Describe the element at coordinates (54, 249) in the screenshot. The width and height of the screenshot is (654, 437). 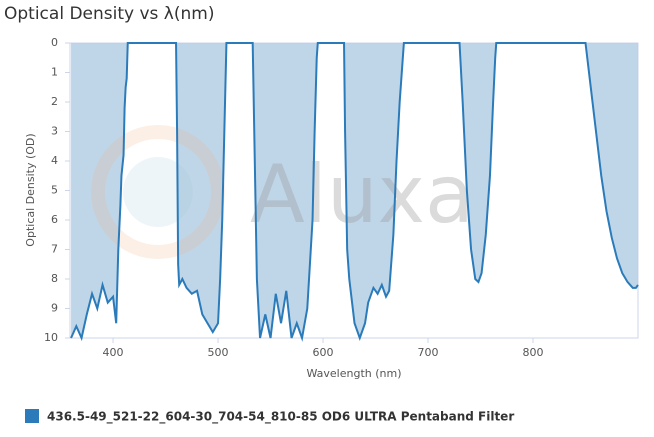
I see `y-tick-label: 7` at that location.